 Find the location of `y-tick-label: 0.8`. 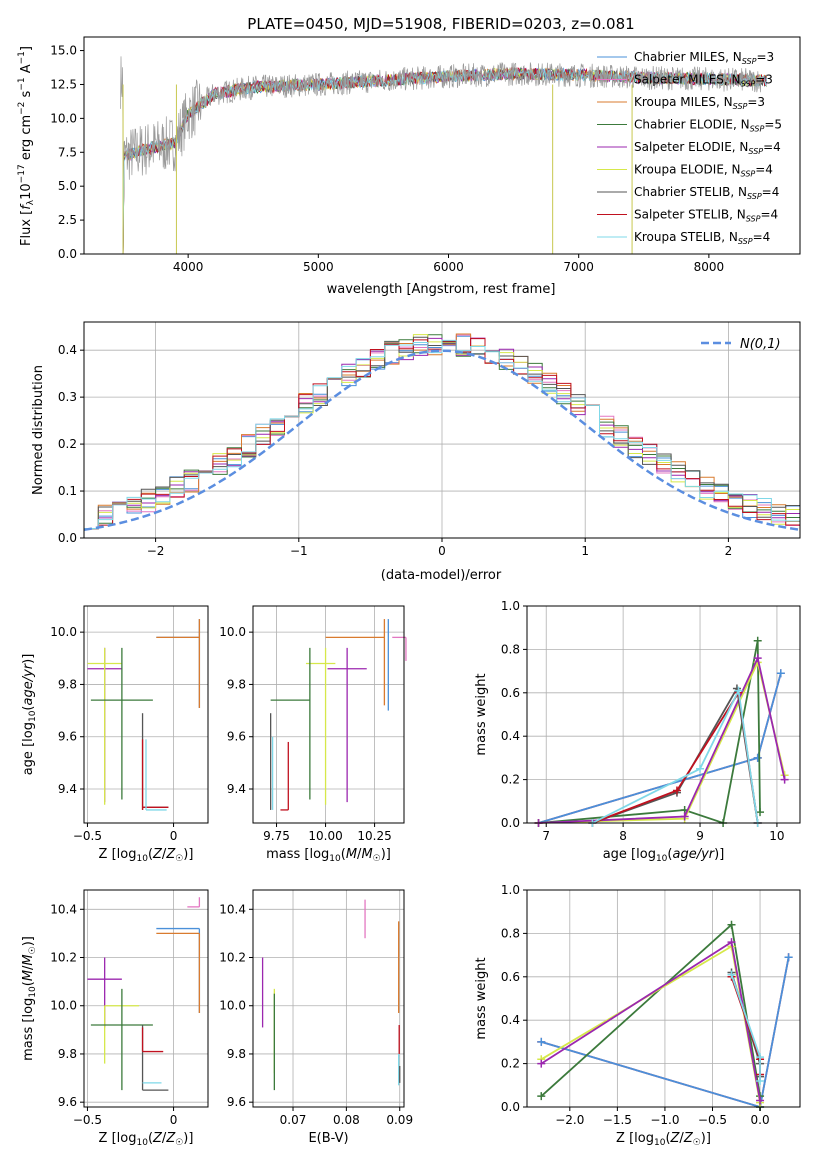

y-tick-label: 0.8 is located at coordinates (510, 649).